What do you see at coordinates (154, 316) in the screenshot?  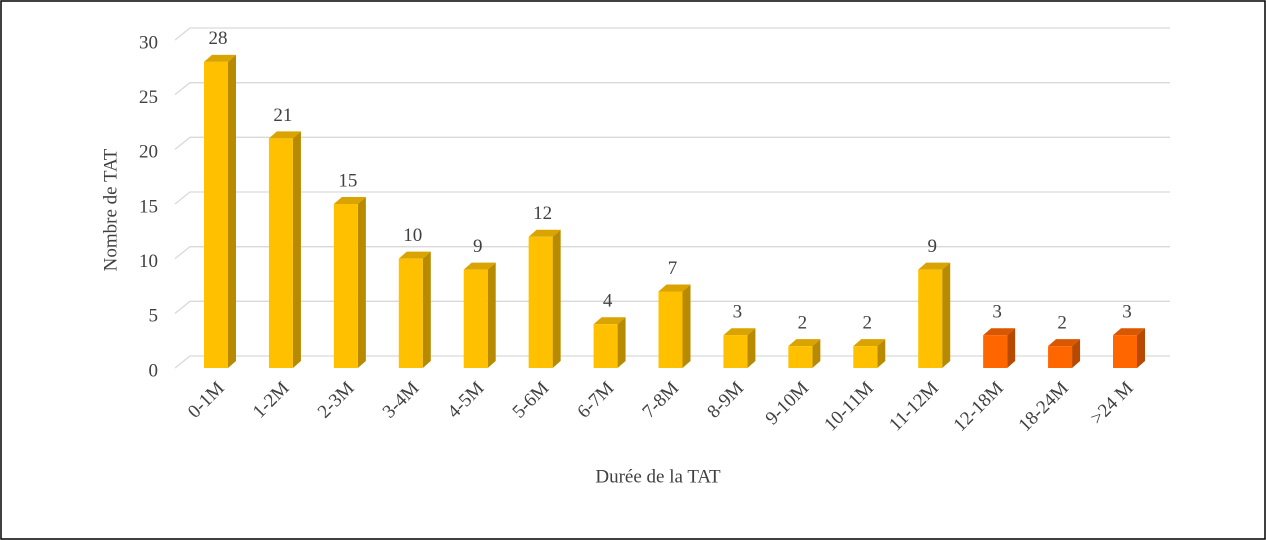 I see `y-tick-label: 5` at bounding box center [154, 316].